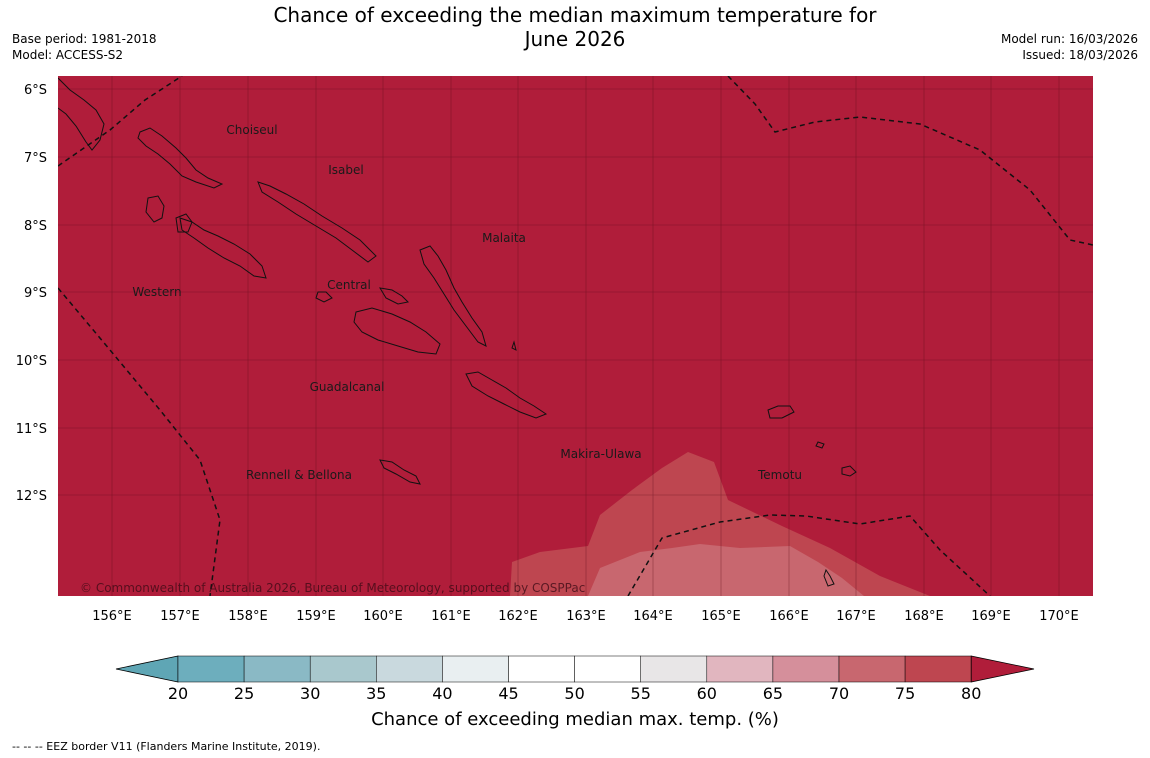  What do you see at coordinates (574, 693) in the screenshot?
I see `colorbar-tick-label: 50` at bounding box center [574, 693].